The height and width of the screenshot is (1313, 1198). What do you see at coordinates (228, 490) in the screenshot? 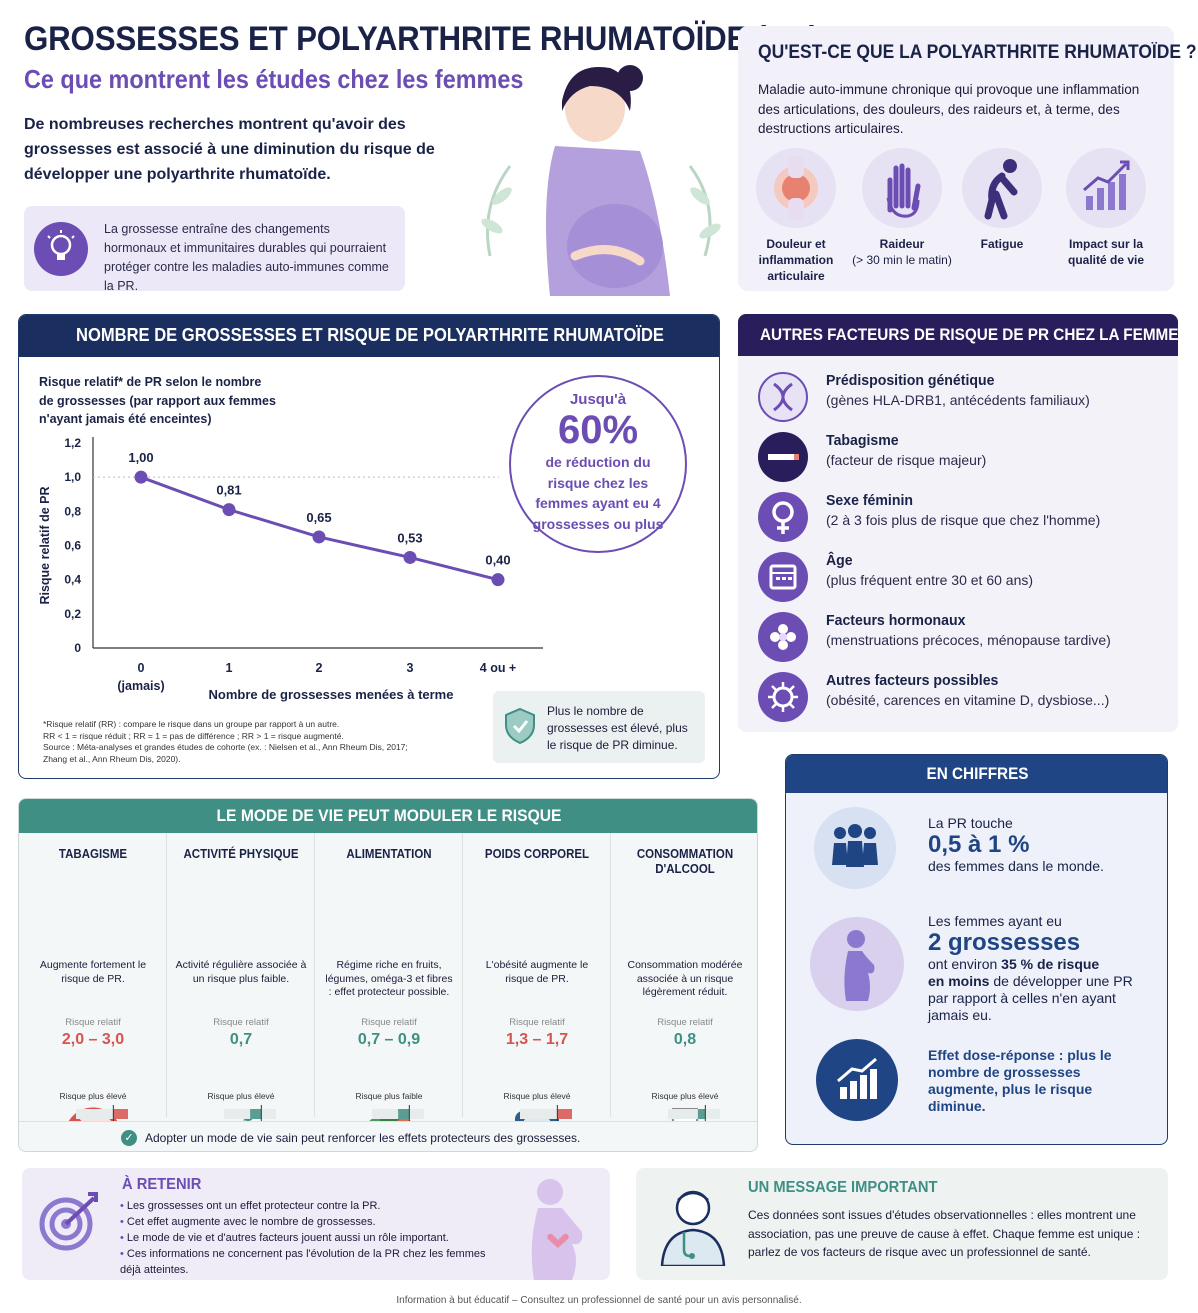
I see `data-label: 0,81` at bounding box center [228, 490].